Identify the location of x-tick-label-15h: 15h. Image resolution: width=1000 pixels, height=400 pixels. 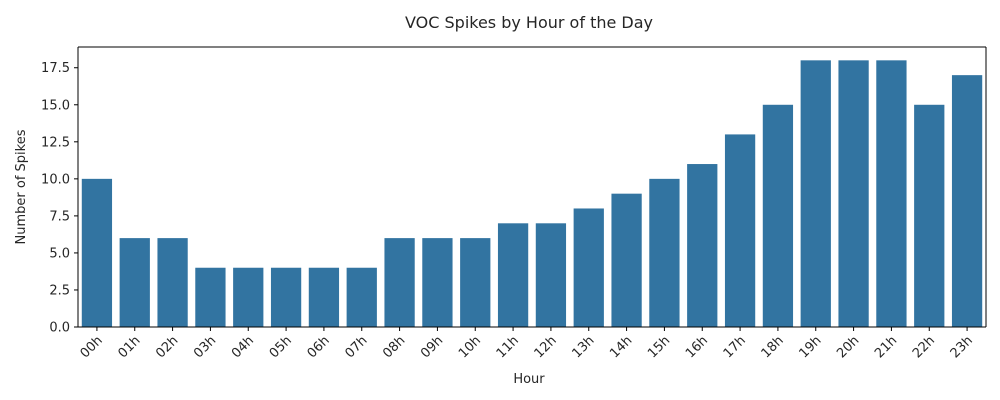
(659, 347).